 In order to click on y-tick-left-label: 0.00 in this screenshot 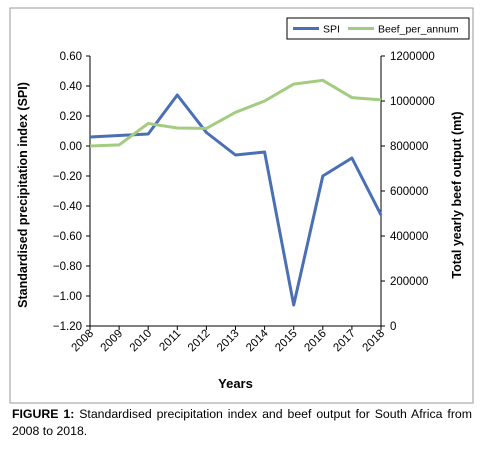, I will do `click(71, 147)`.